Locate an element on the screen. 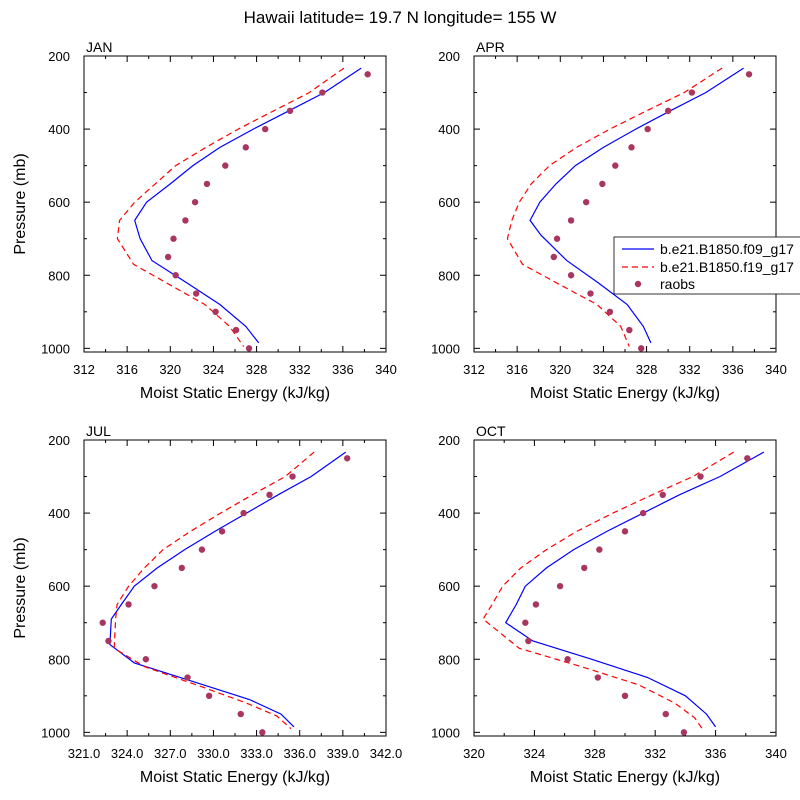  panel-jan-xtick-label: 336 is located at coordinates (343, 369).